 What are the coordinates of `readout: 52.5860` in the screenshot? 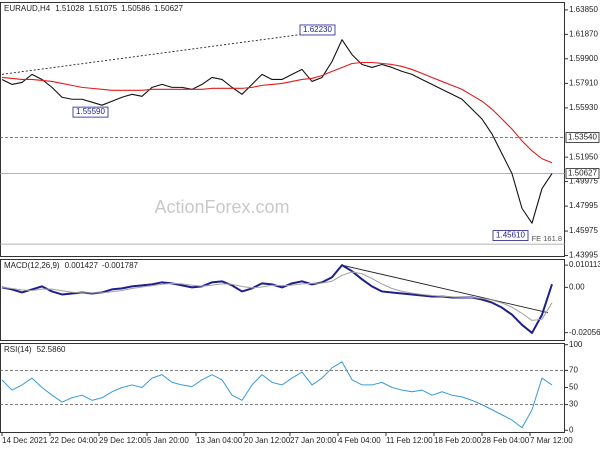 It's located at (51, 349).